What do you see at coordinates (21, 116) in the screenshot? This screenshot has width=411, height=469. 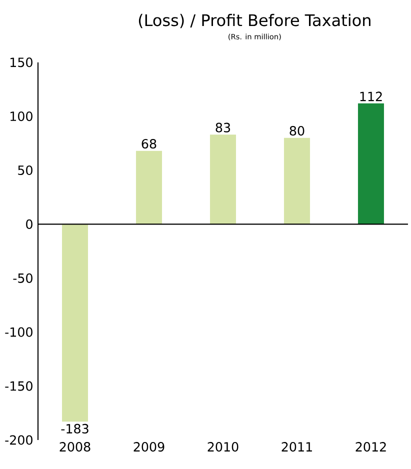 I see `y-tick-label: 100` at bounding box center [21, 116].